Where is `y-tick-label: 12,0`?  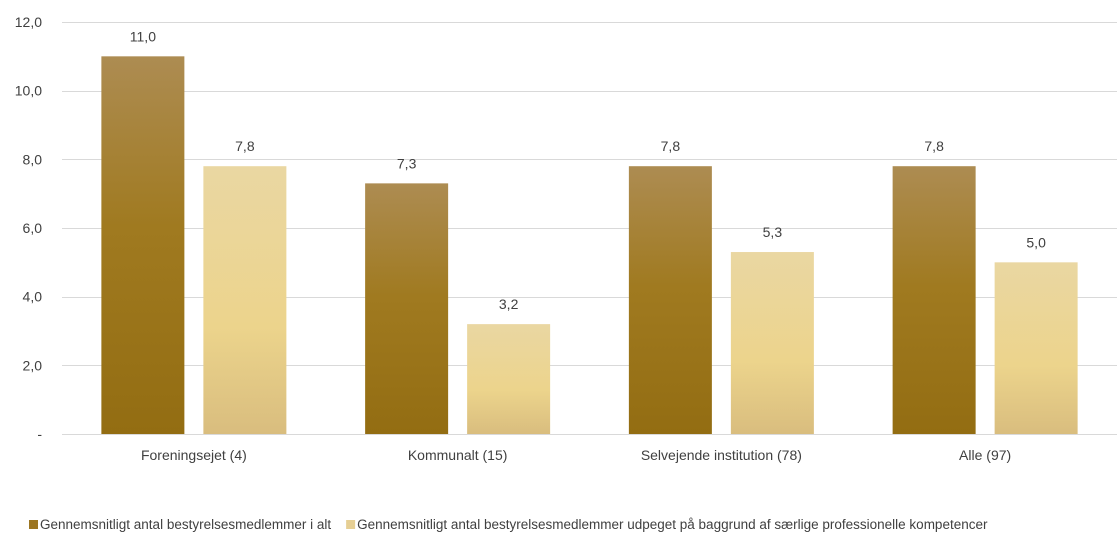 y-tick-label: 12,0 is located at coordinates (28, 22).